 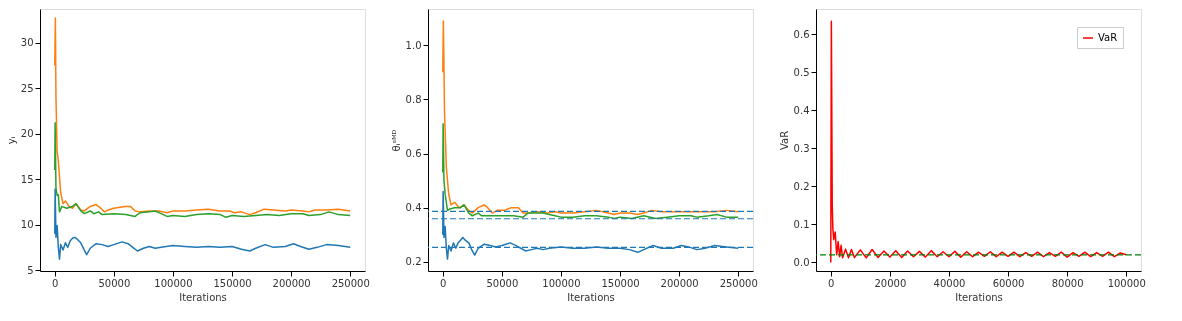 What do you see at coordinates (27, 179) in the screenshot?
I see `y-tick-label: 15` at bounding box center [27, 179].